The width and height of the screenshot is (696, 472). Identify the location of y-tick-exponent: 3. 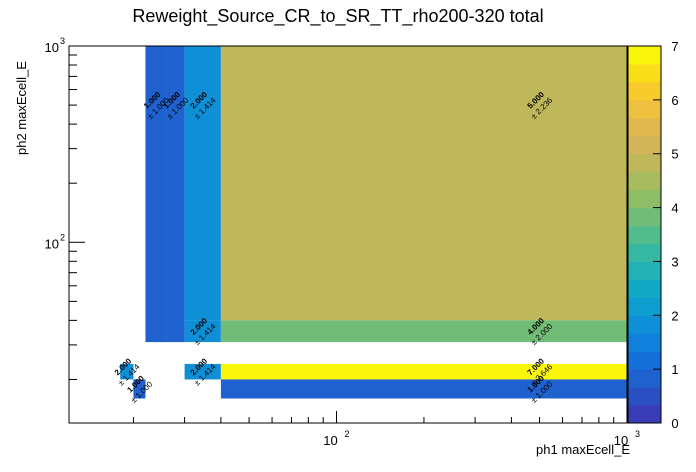
(62, 41).